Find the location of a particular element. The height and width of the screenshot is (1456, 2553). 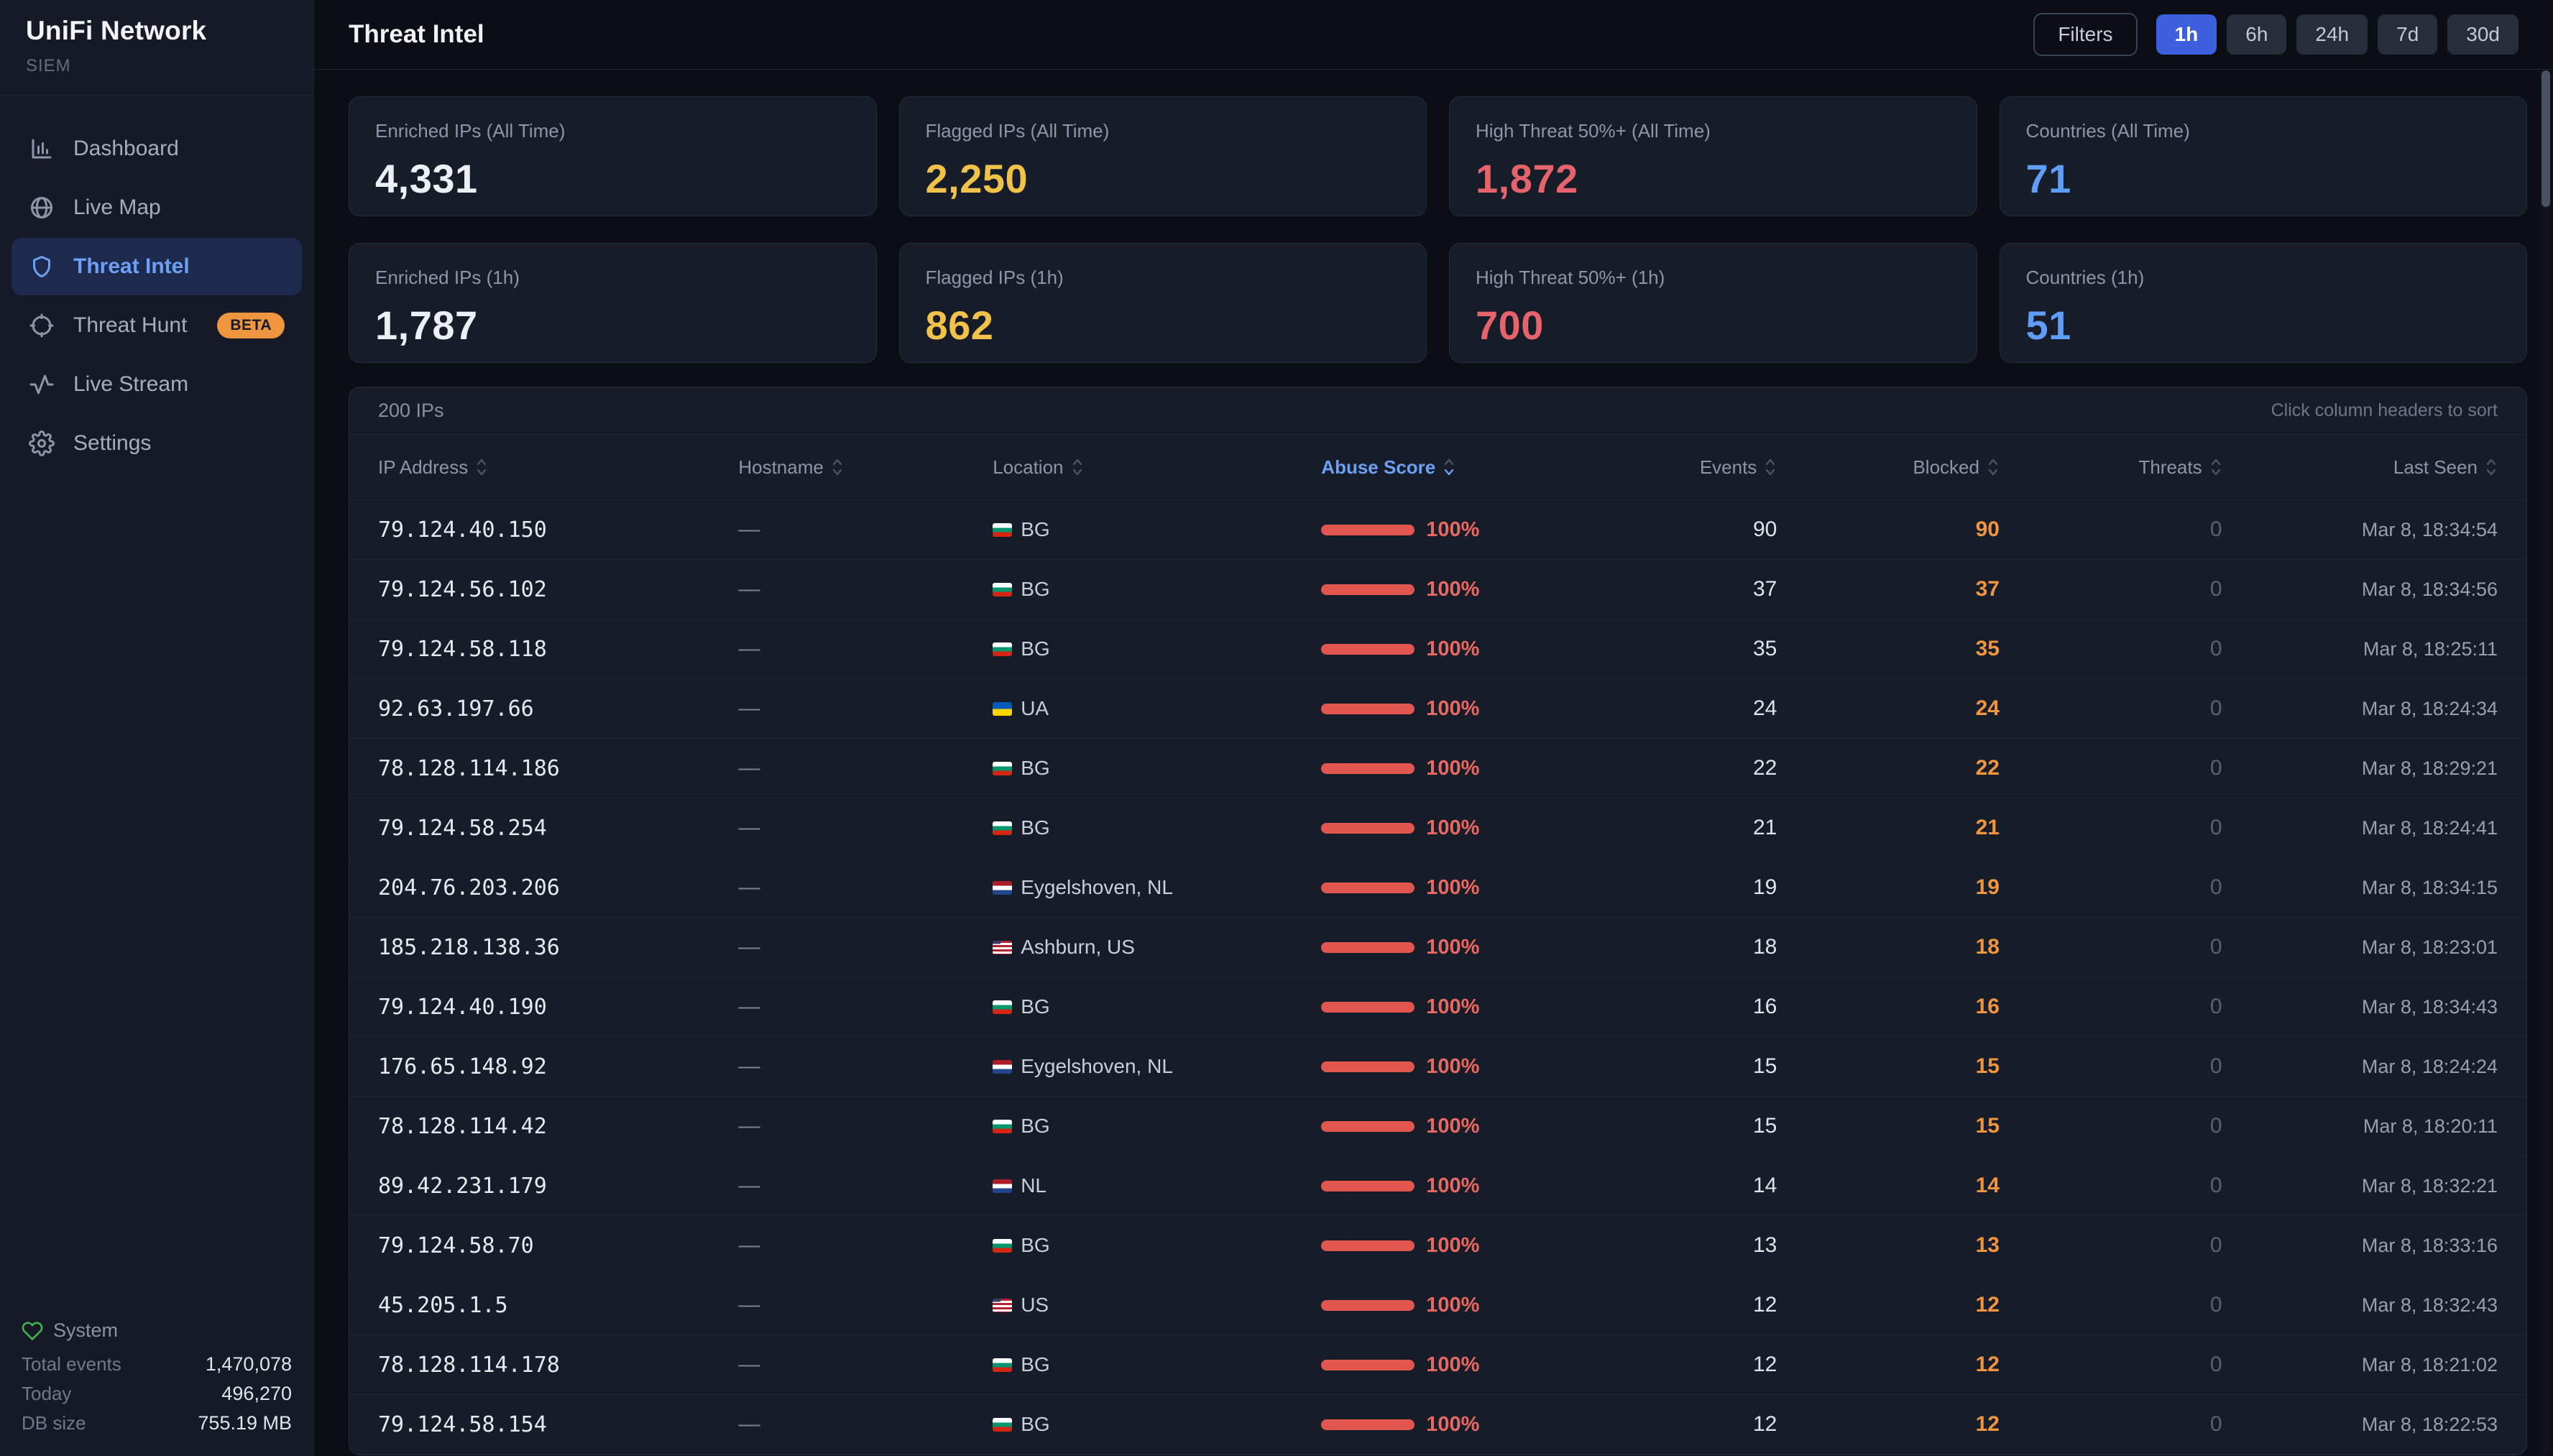

system-row-db-size: DB size 755.19 MB is located at coordinates (157, 1423).